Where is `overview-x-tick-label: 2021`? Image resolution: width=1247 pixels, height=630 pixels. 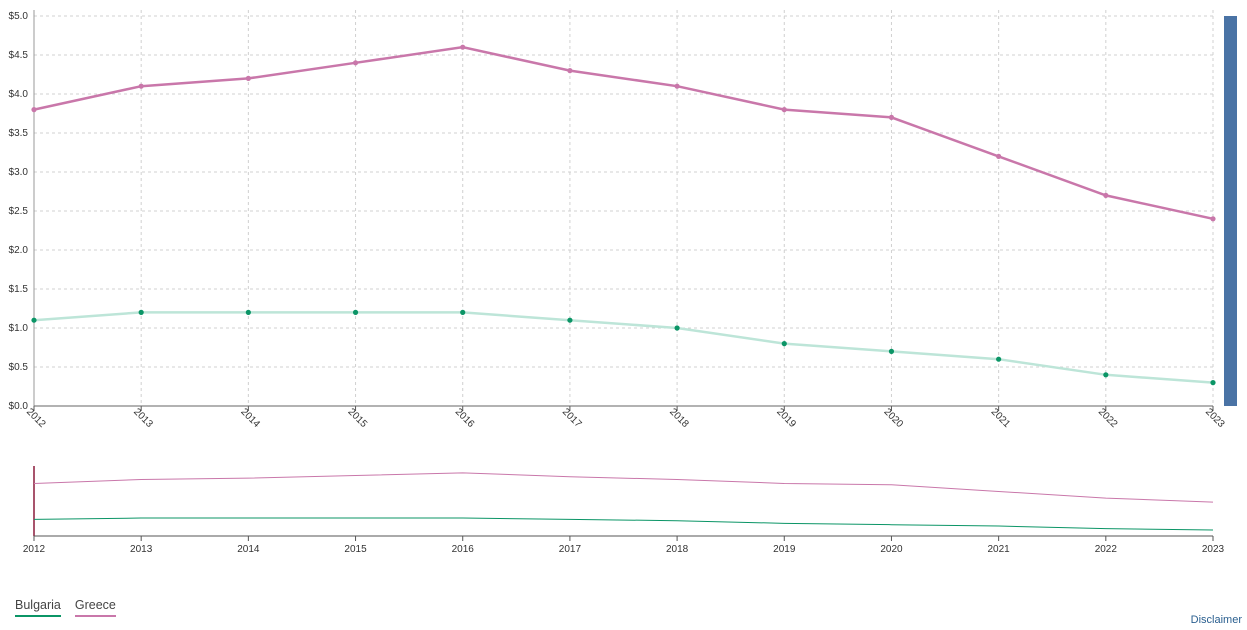
overview-x-tick-label: 2021 is located at coordinates (999, 549).